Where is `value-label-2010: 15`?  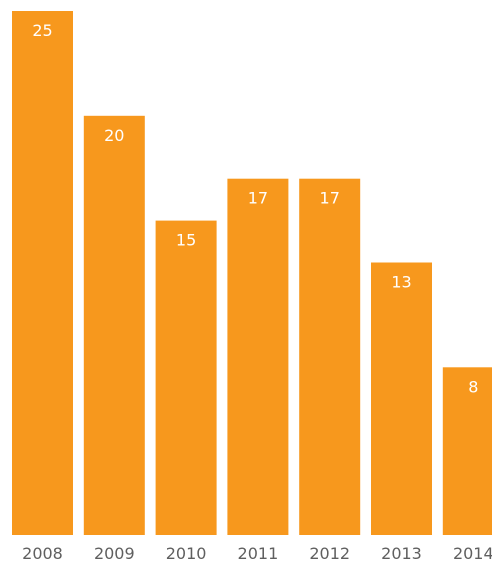 value-label-2010: 15 is located at coordinates (186, 240).